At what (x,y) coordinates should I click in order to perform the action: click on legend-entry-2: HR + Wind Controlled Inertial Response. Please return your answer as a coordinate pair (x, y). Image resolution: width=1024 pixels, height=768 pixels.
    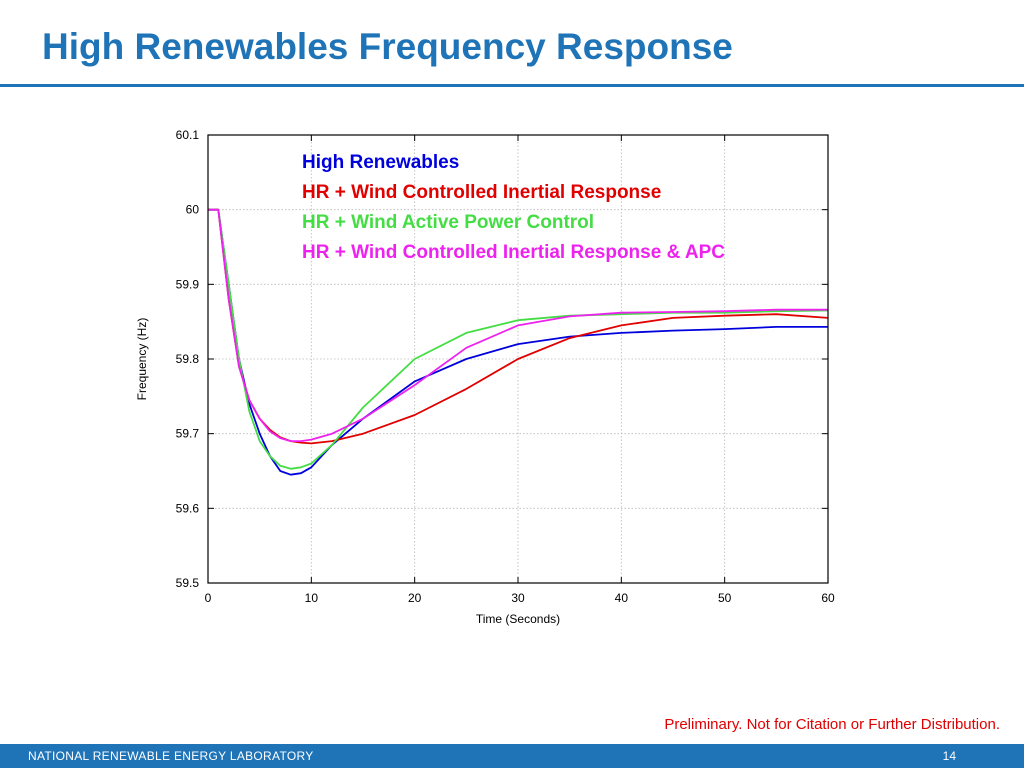
    Looking at the image, I should click on (481, 192).